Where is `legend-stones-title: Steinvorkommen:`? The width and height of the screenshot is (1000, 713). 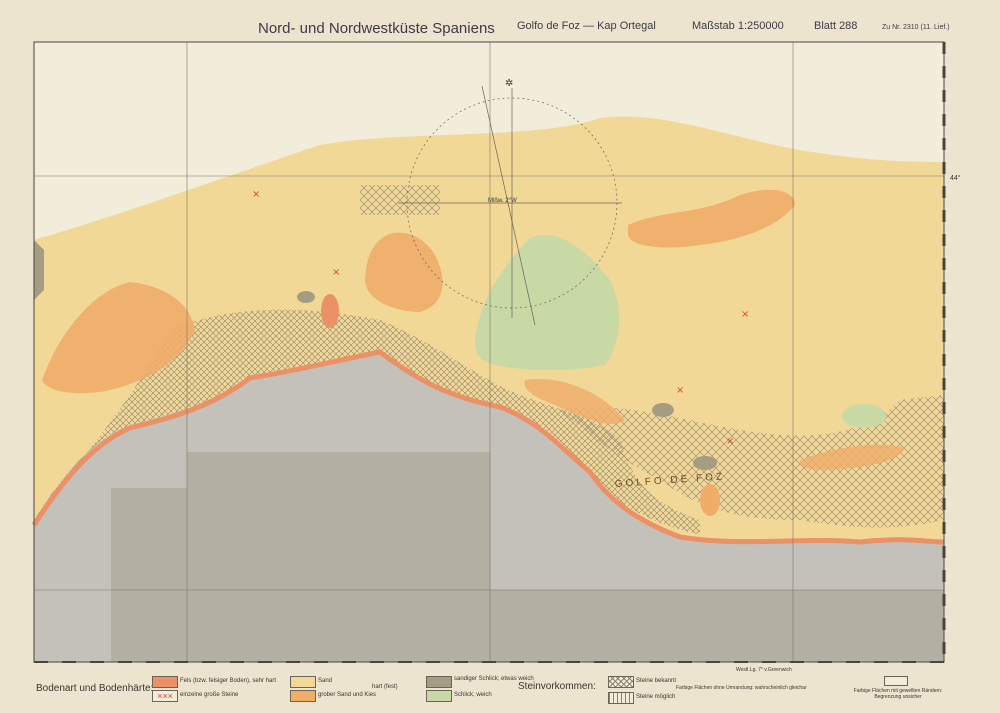 legend-stones-title: Steinvorkommen: is located at coordinates (557, 686).